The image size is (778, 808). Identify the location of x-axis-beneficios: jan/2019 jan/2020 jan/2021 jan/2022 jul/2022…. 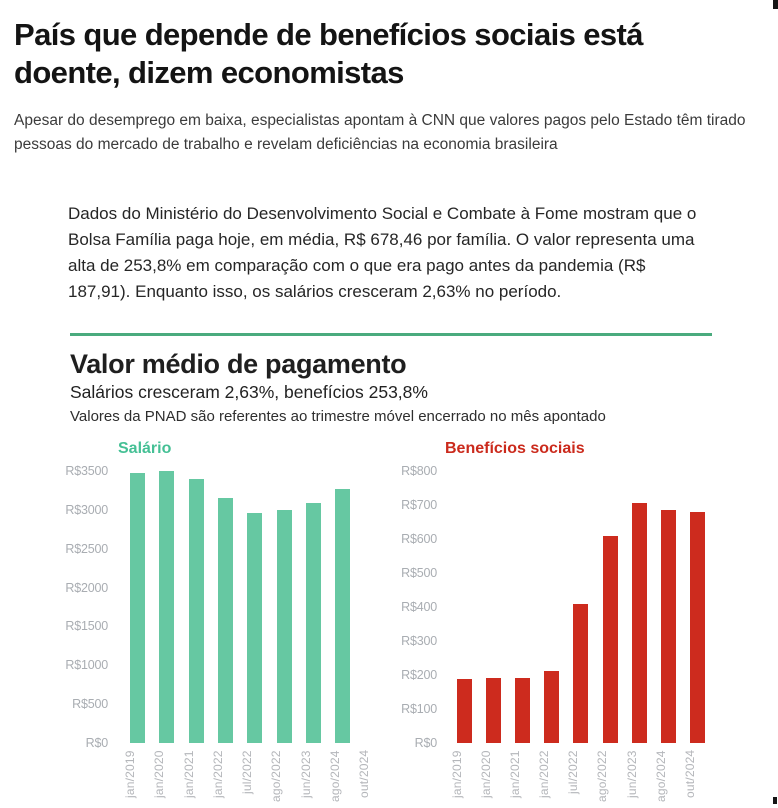
(555, 779).